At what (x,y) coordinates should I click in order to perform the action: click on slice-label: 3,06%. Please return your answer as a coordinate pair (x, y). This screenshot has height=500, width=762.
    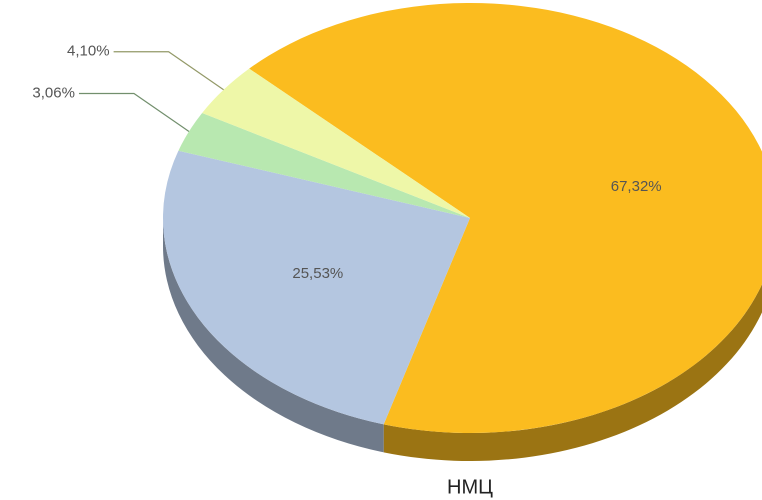
    Looking at the image, I should click on (53, 92).